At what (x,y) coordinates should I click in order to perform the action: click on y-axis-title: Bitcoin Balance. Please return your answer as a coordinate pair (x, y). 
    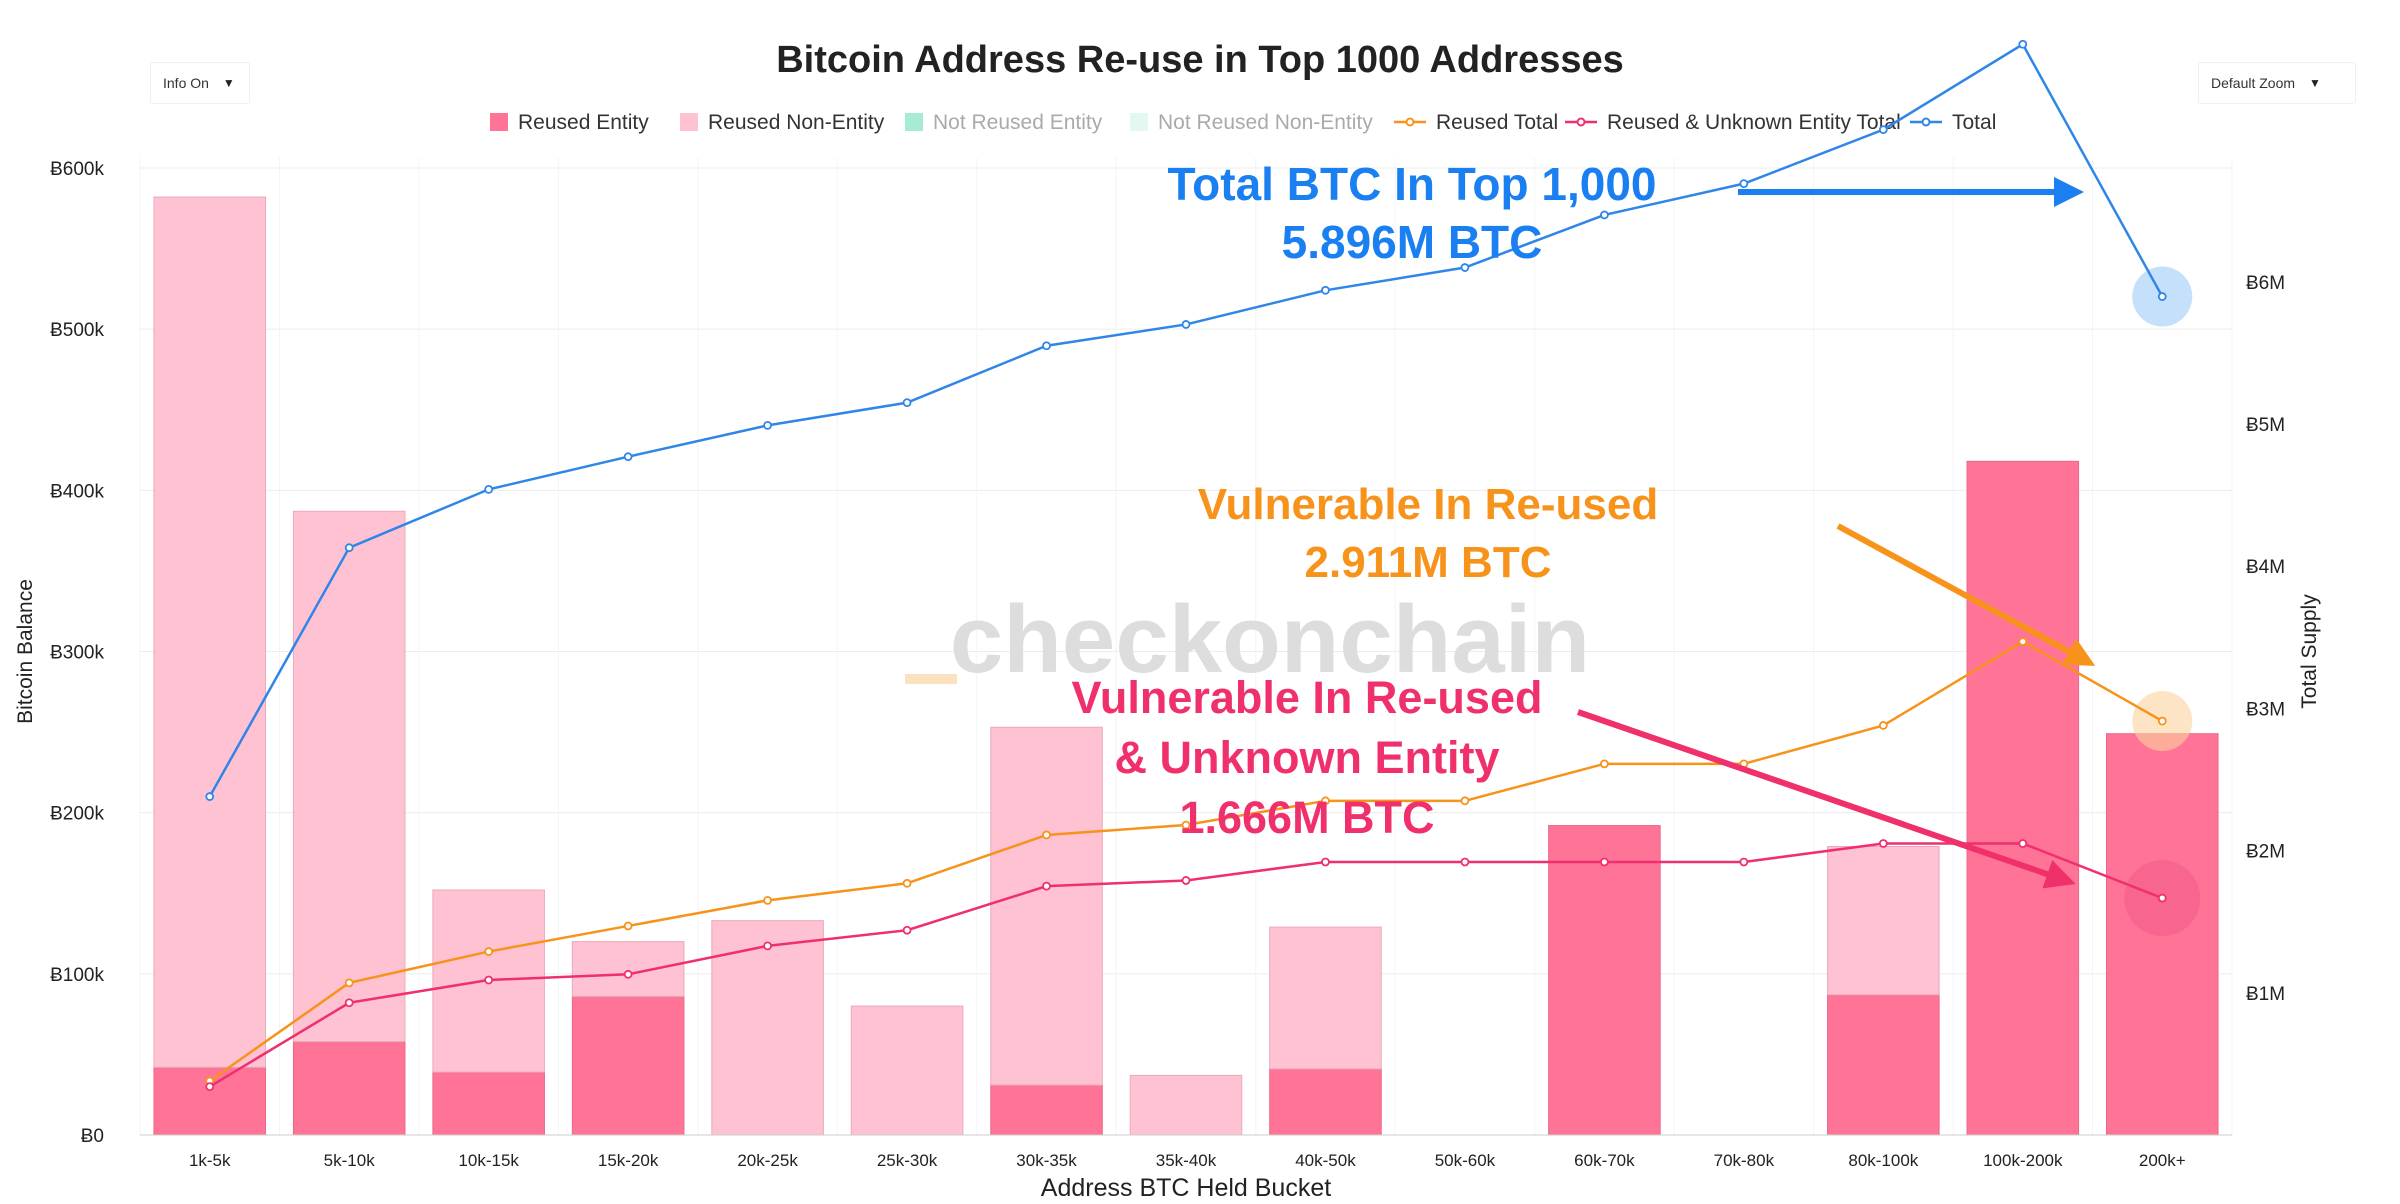
    Looking at the image, I should click on (25, 651).